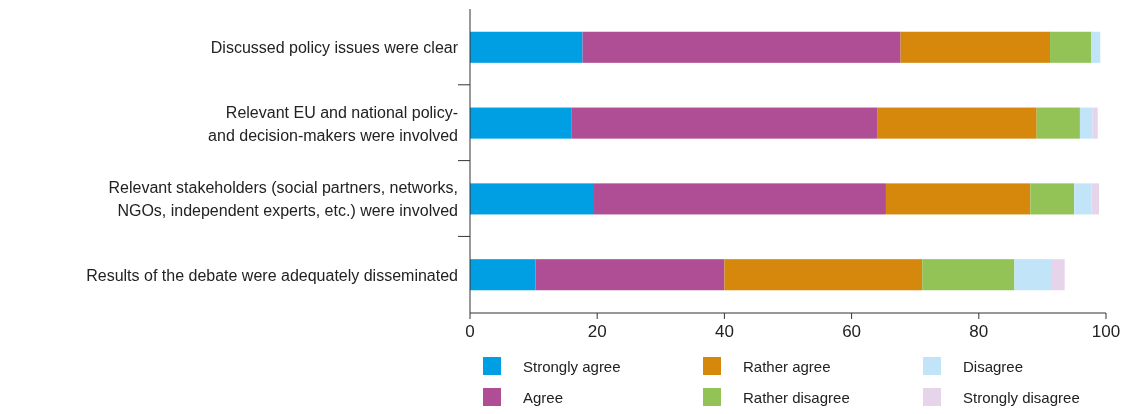 This screenshot has width=1129, height=414. I want to click on legend-label: Strongly disagree, so click(1021, 397).